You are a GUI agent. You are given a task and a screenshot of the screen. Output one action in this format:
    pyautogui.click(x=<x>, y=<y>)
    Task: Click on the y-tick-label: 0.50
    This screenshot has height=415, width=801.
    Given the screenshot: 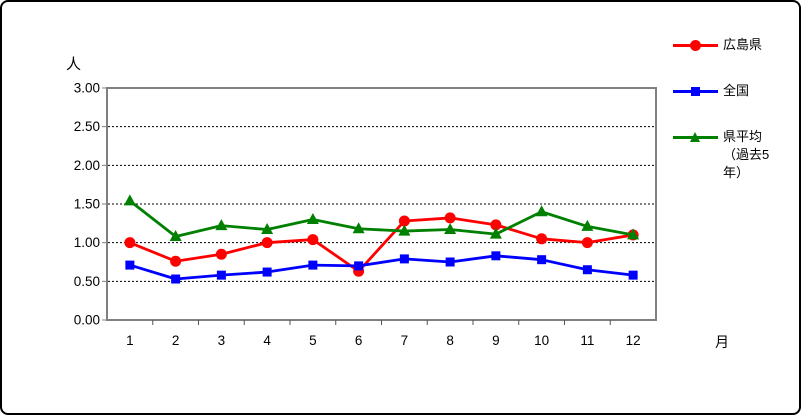 What is the action you would take?
    pyautogui.click(x=87, y=281)
    